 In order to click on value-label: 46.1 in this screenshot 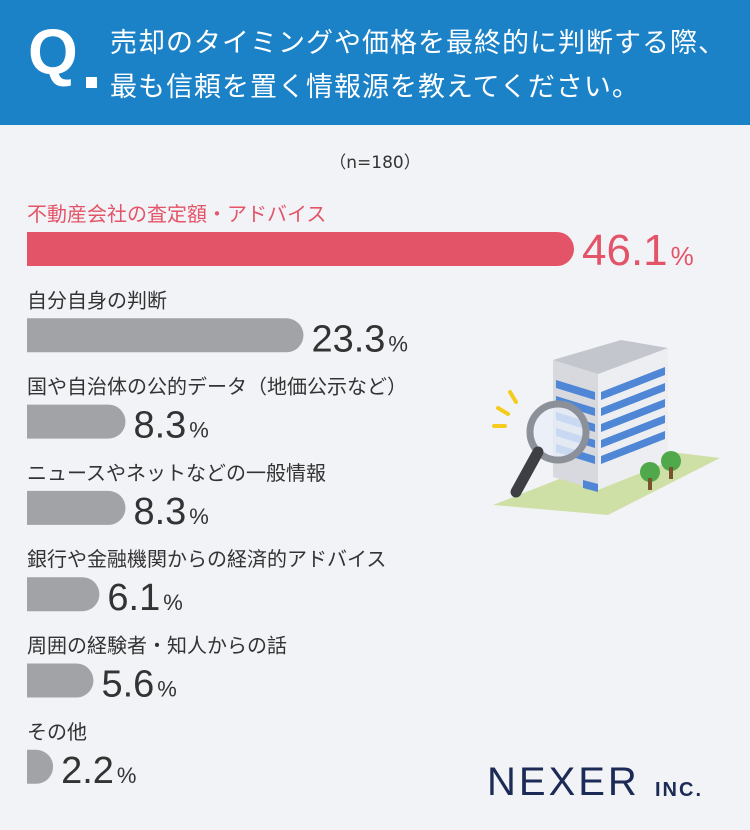, I will do `click(625, 250)`.